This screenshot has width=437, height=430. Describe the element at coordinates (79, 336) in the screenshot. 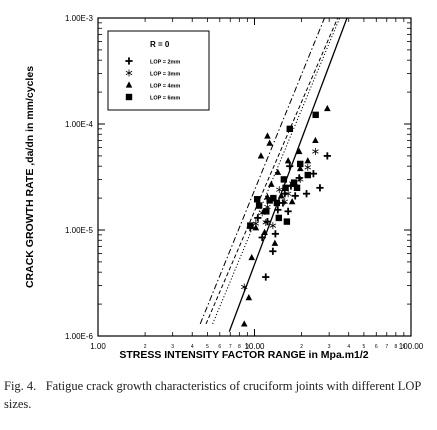

I see `y-tick-label: 1.00E-6` at that location.